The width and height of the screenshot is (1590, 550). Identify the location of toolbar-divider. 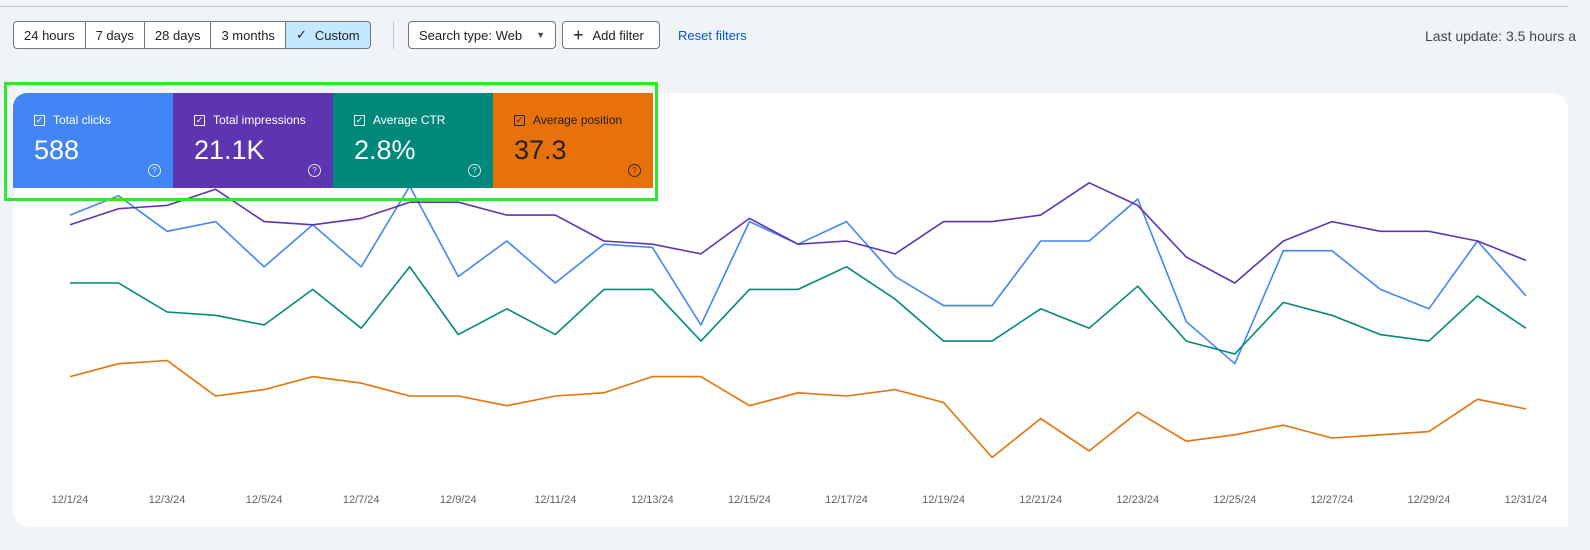
(393, 35).